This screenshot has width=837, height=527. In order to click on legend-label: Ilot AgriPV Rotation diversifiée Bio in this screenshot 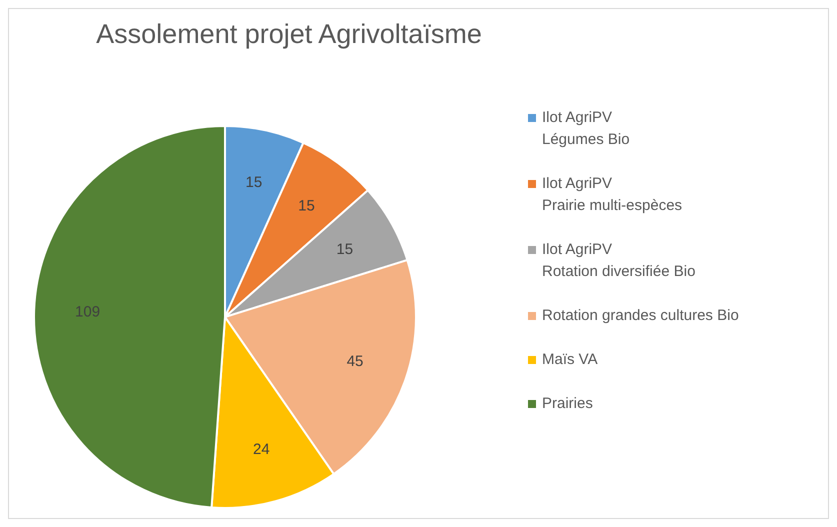, I will do `click(619, 261)`.